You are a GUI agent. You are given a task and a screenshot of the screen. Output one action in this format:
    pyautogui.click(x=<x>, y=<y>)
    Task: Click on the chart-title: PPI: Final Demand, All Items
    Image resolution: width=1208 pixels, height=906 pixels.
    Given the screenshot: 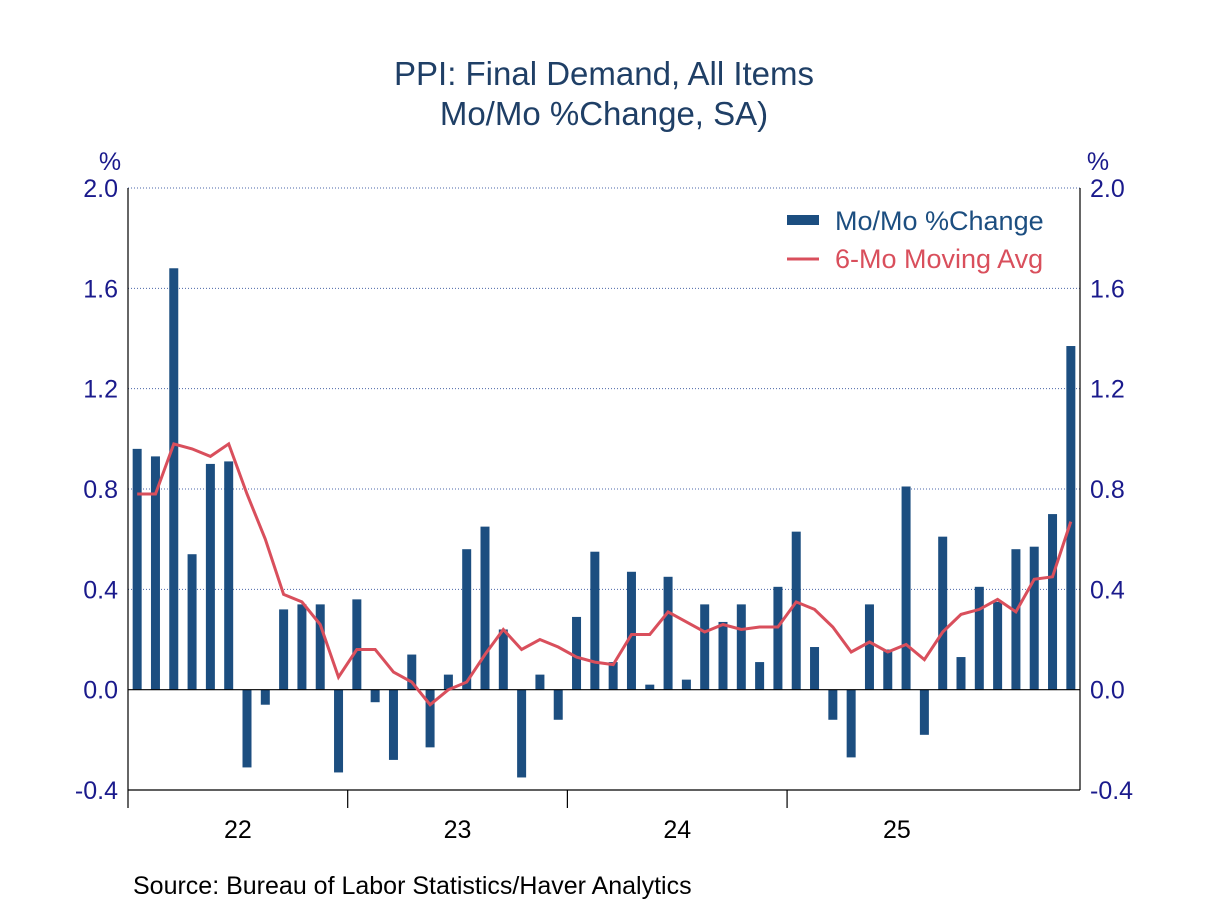 What is the action you would take?
    pyautogui.click(x=604, y=73)
    